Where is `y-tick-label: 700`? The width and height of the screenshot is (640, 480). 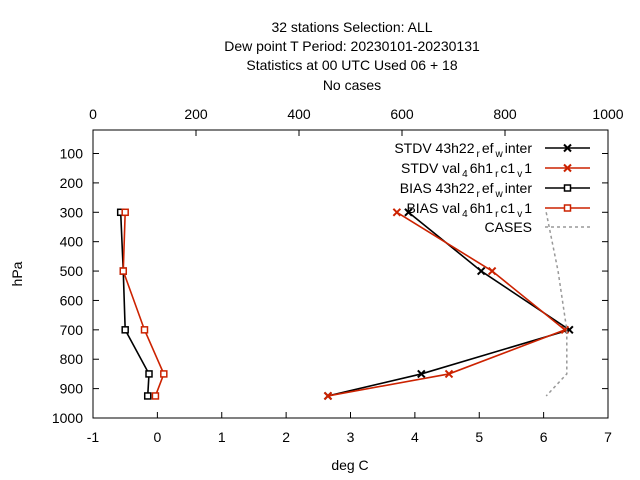 y-tick-label: 700 is located at coordinates (72, 330).